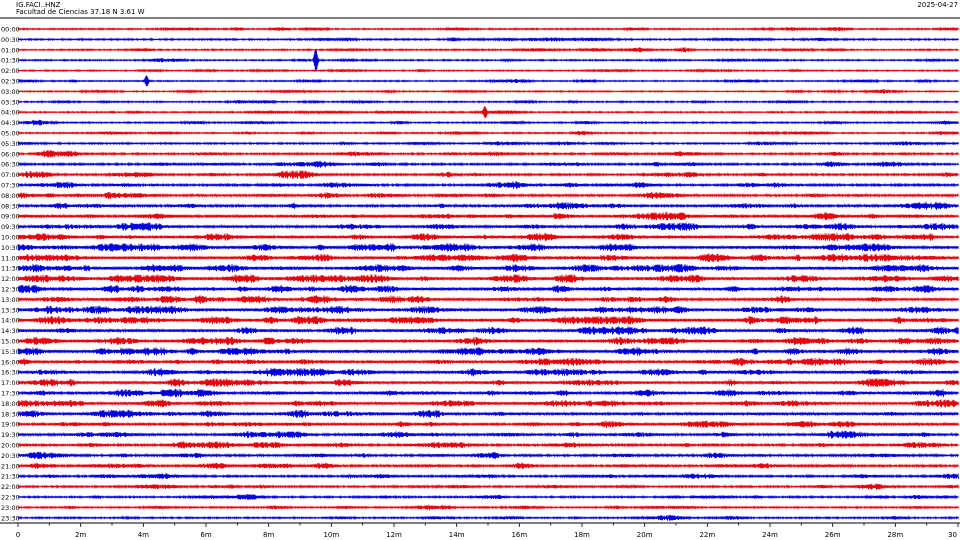 The height and width of the screenshot is (540, 960). What do you see at coordinates (10, 498) in the screenshot?
I see `row-label: 22:30` at bounding box center [10, 498].